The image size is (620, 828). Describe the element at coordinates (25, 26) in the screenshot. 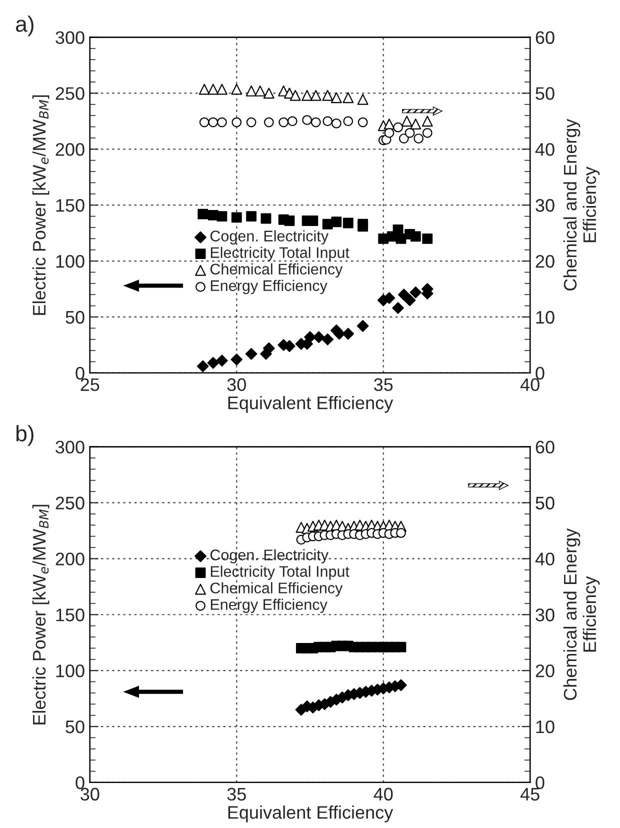

I see `chart-title: a)` at that location.